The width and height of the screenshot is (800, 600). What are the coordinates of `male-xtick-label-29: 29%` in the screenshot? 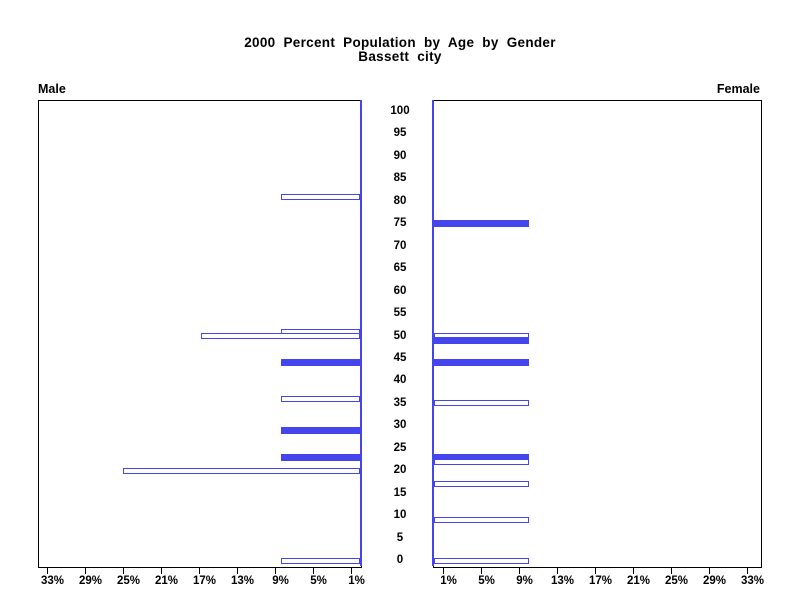 It's located at (90, 581).